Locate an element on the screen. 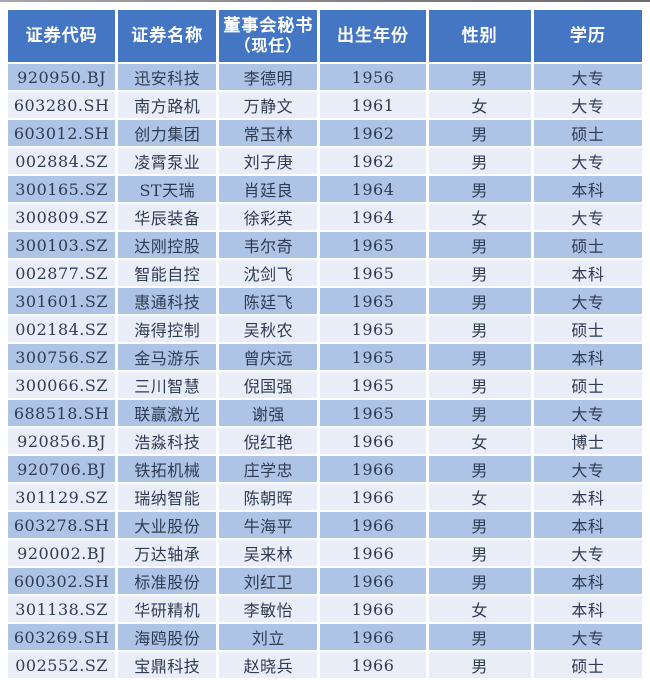 The image size is (650, 688). table-row: 603278.SH 大业股份 牛海平 1966 男本科 is located at coordinates (325, 525).